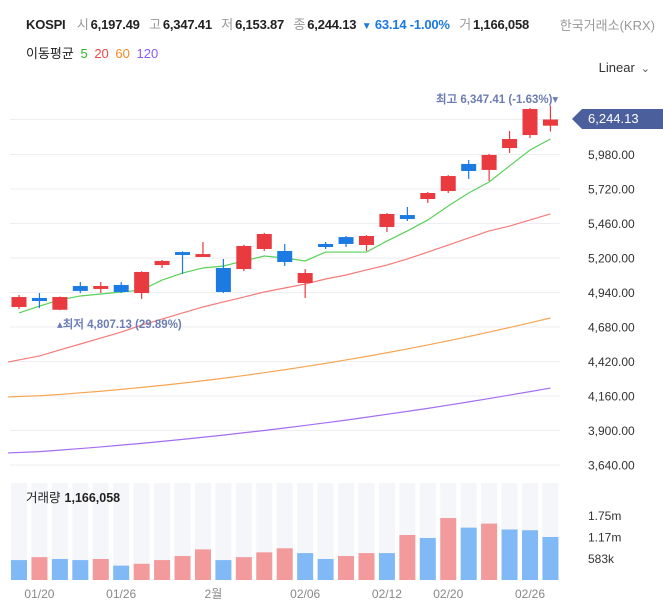  Describe the element at coordinates (611, 224) in the screenshot. I see `price-tick-label: 5,460.00` at that location.